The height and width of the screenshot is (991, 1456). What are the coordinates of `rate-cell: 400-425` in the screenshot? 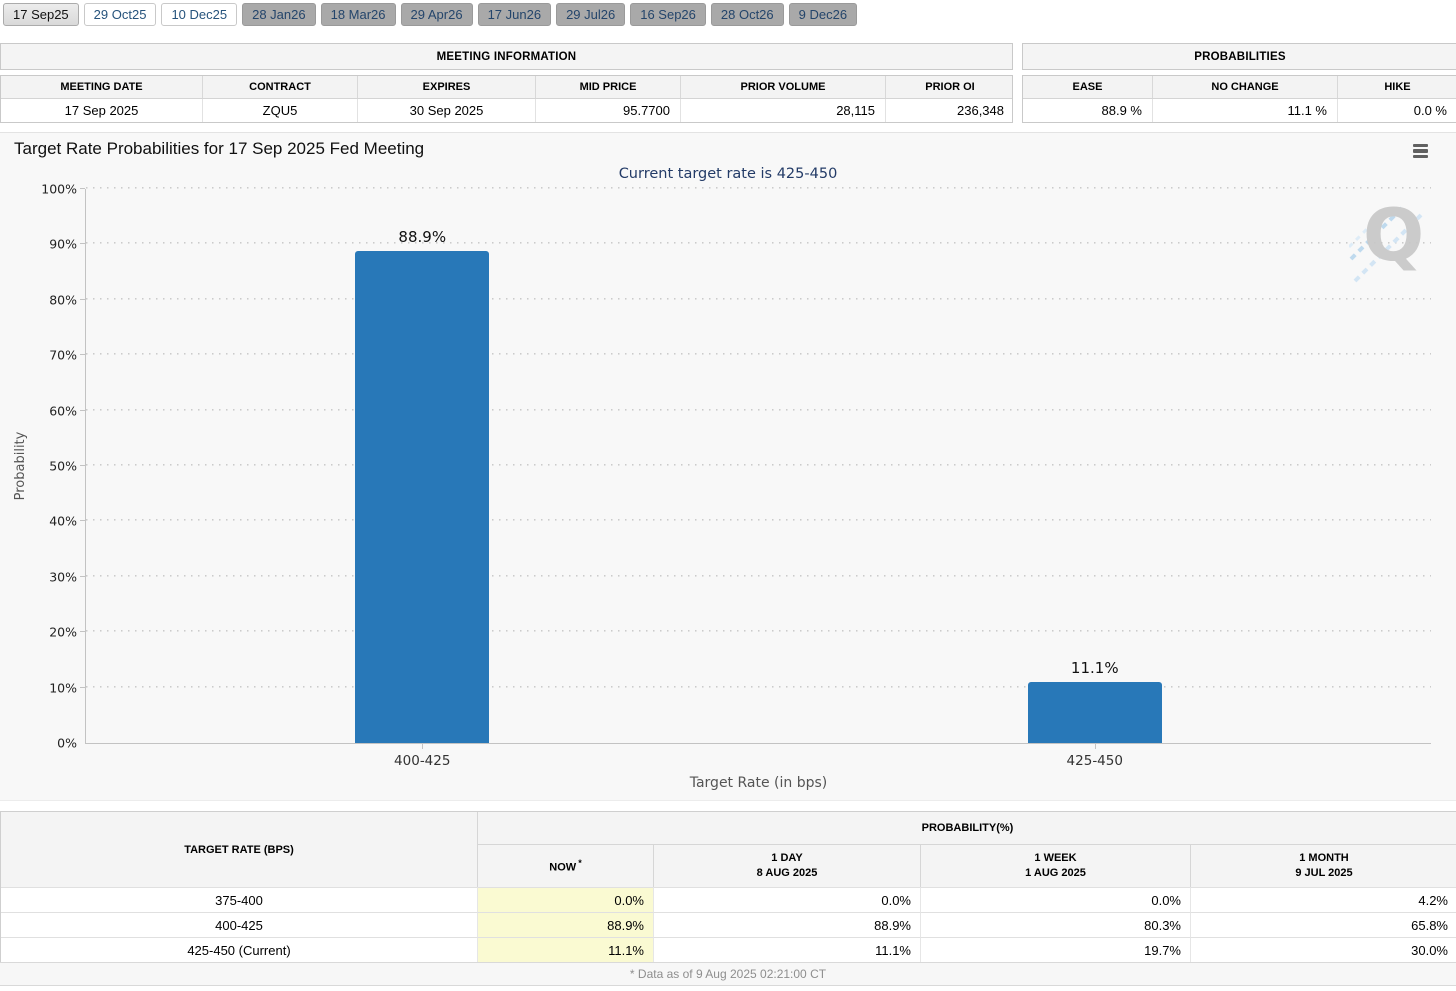 It's located at (239, 924).